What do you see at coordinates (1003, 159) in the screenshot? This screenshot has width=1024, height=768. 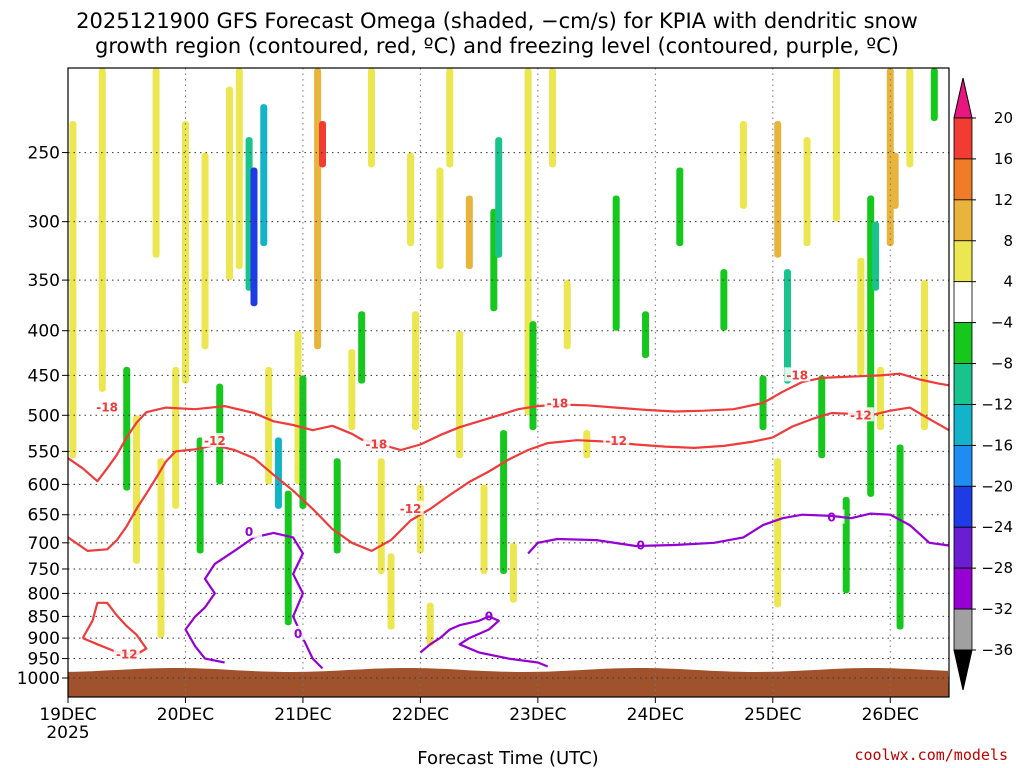 I see `colorbar-label: 16` at bounding box center [1003, 159].